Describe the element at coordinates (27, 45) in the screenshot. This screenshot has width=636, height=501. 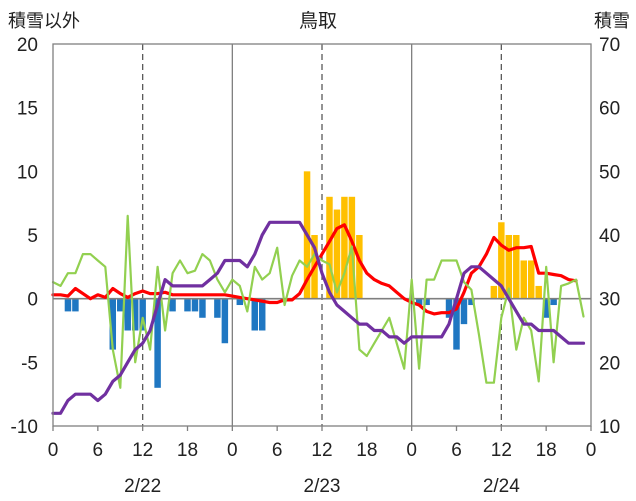
I see `y-tick-left: 20` at that location.